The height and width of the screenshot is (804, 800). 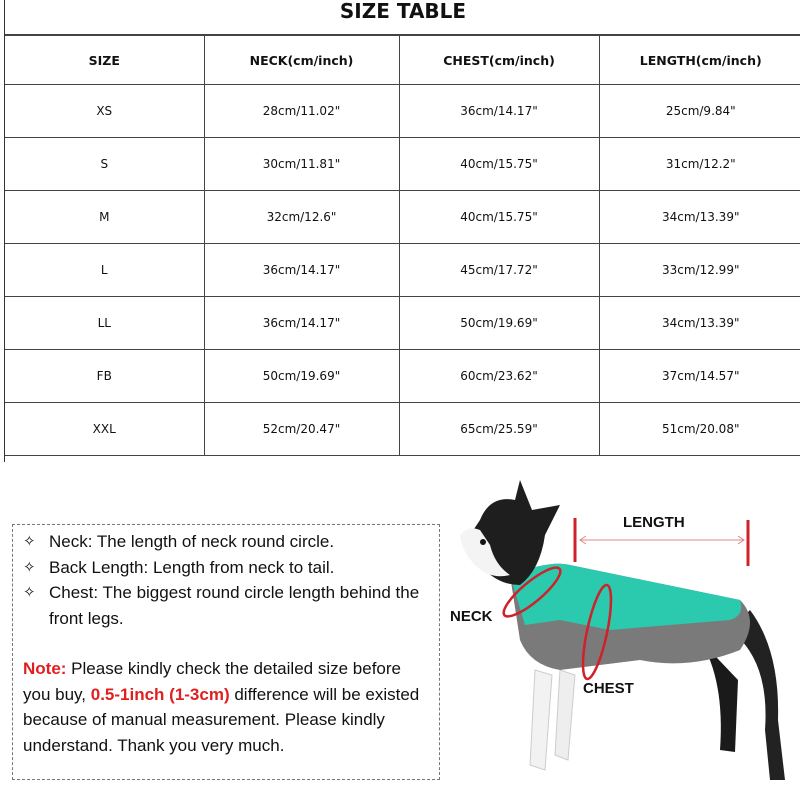 What do you see at coordinates (301, 217) in the screenshot?
I see `table-cell: 32cm/12.6"` at bounding box center [301, 217].